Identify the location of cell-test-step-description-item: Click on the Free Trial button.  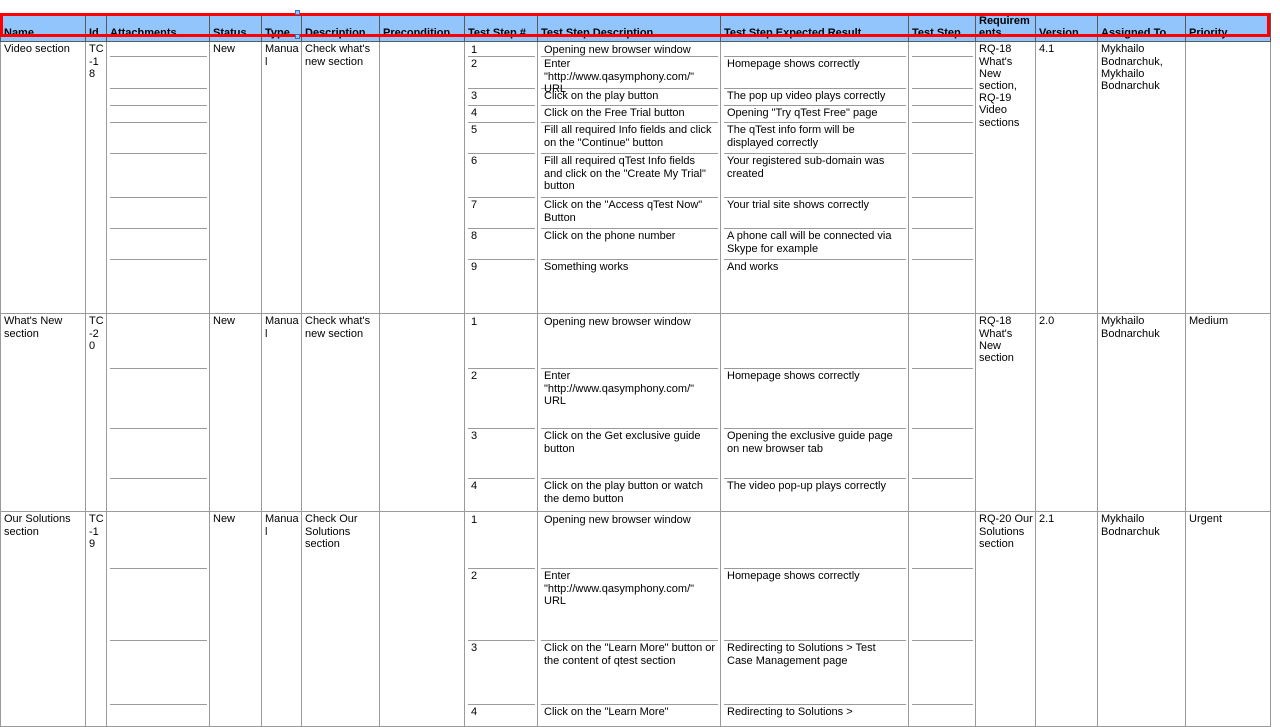
(629, 115).